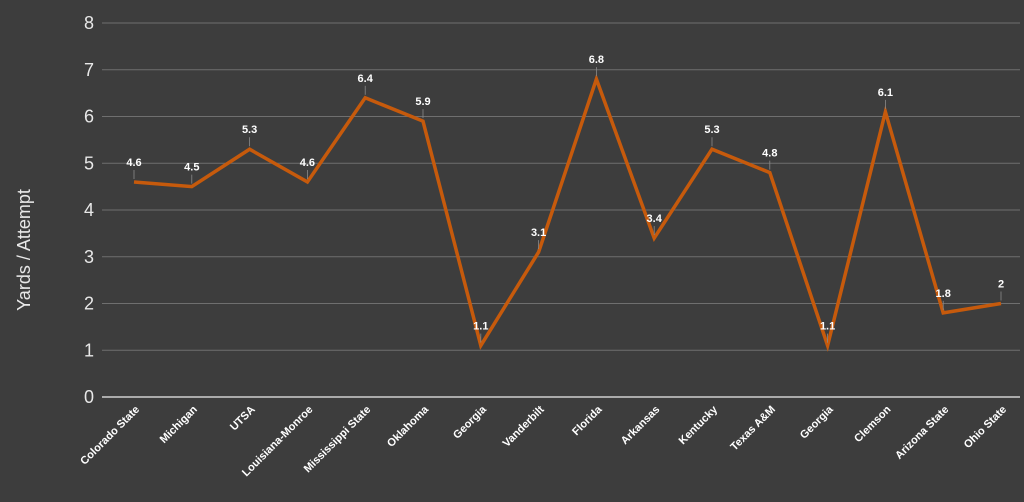 The image size is (1024, 502). I want to click on y-tick-label: 0, so click(89, 397).